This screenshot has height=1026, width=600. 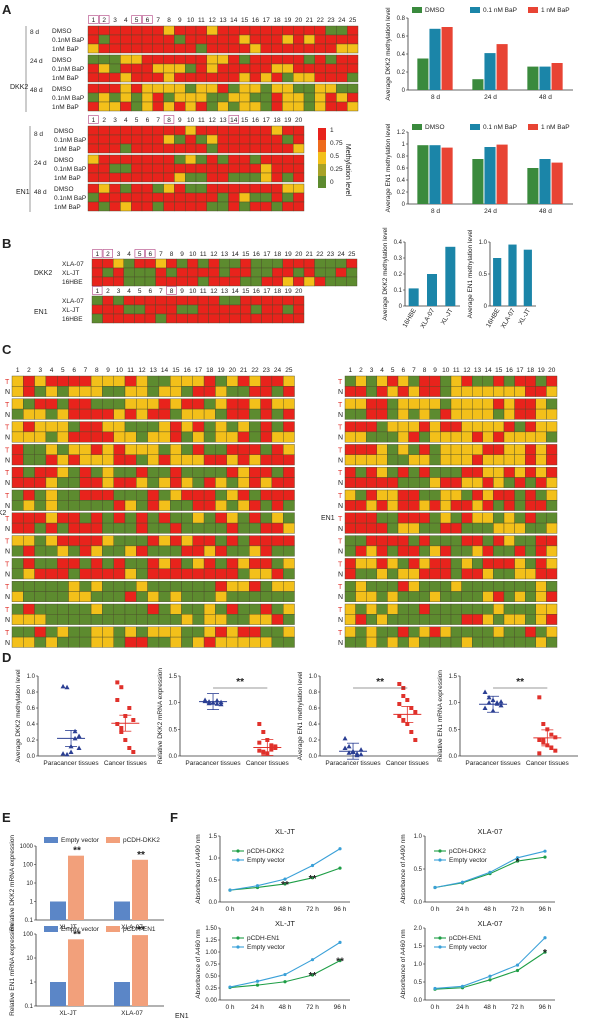 I want to click on dkk2-A-col-number: 17, so click(x=267, y=20).